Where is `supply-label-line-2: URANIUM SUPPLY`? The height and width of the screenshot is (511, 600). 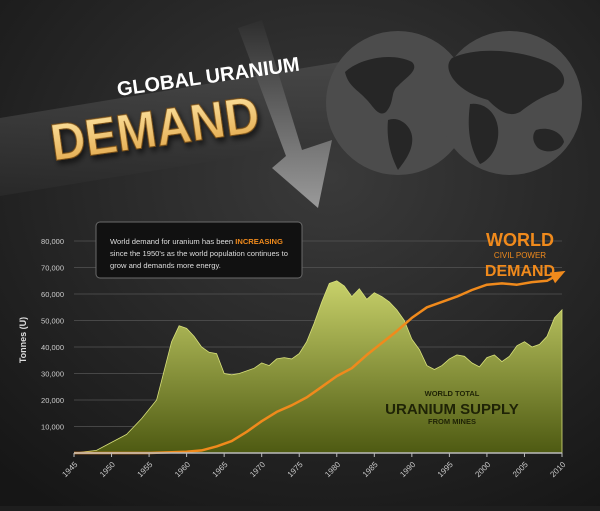
supply-label-line-2: URANIUM SUPPLY is located at coordinates (452, 409).